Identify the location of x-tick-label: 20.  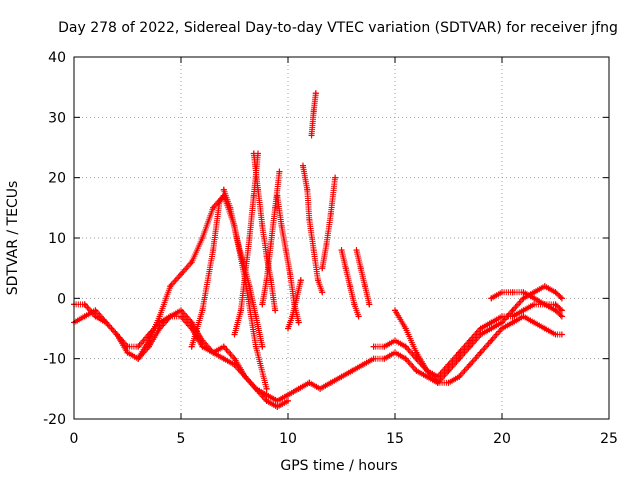
(502, 439).